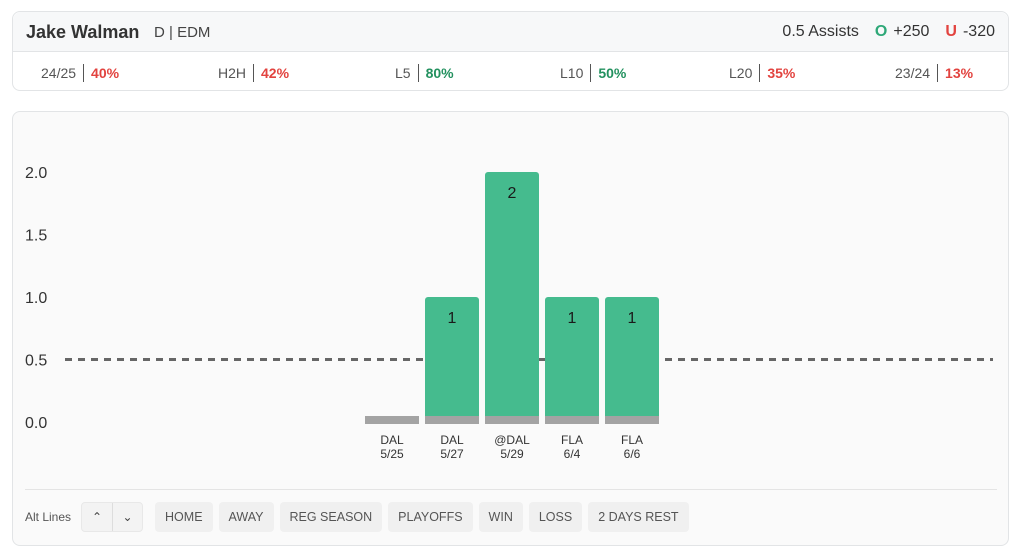 The width and height of the screenshot is (1024, 560). I want to click on stat-3: L10 50%, so click(593, 73).